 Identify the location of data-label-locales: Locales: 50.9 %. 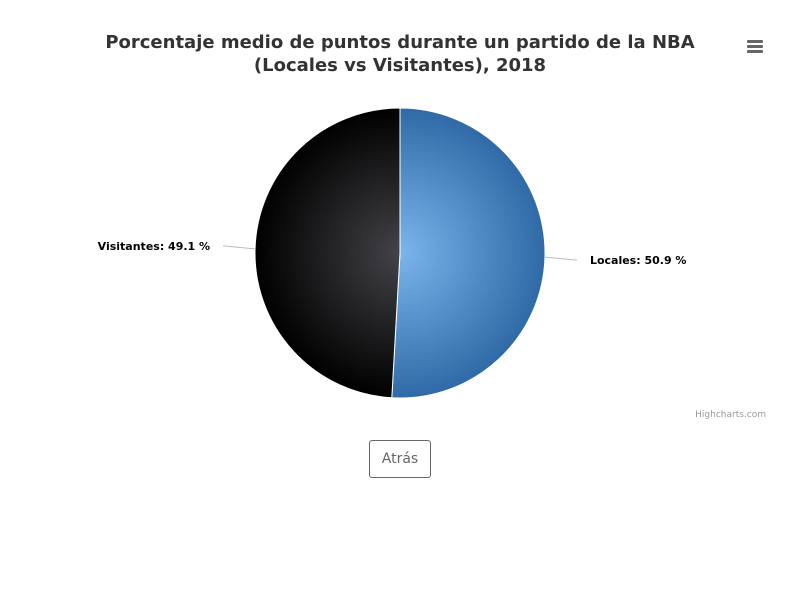
(638, 260).